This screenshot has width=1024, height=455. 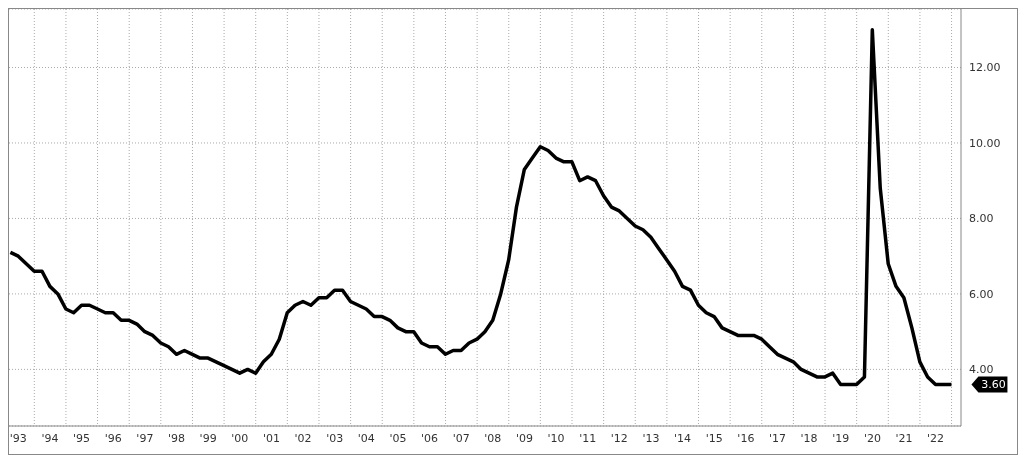 I want to click on y-tick-label: 8.00, so click(x=981, y=219).